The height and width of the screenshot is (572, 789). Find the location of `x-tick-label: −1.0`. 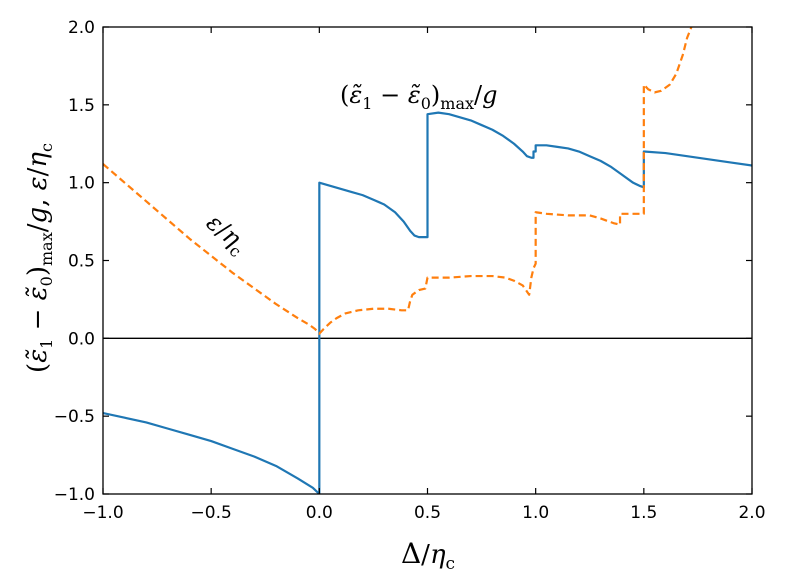

x-tick-label: −1.0 is located at coordinates (102, 513).